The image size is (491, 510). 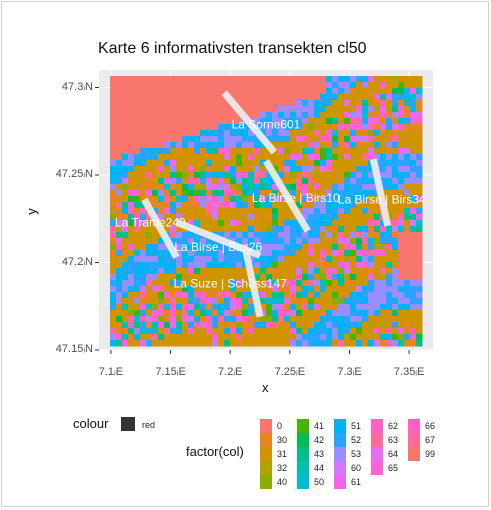 I want to click on colour-legend-title: colour, so click(x=91, y=423).